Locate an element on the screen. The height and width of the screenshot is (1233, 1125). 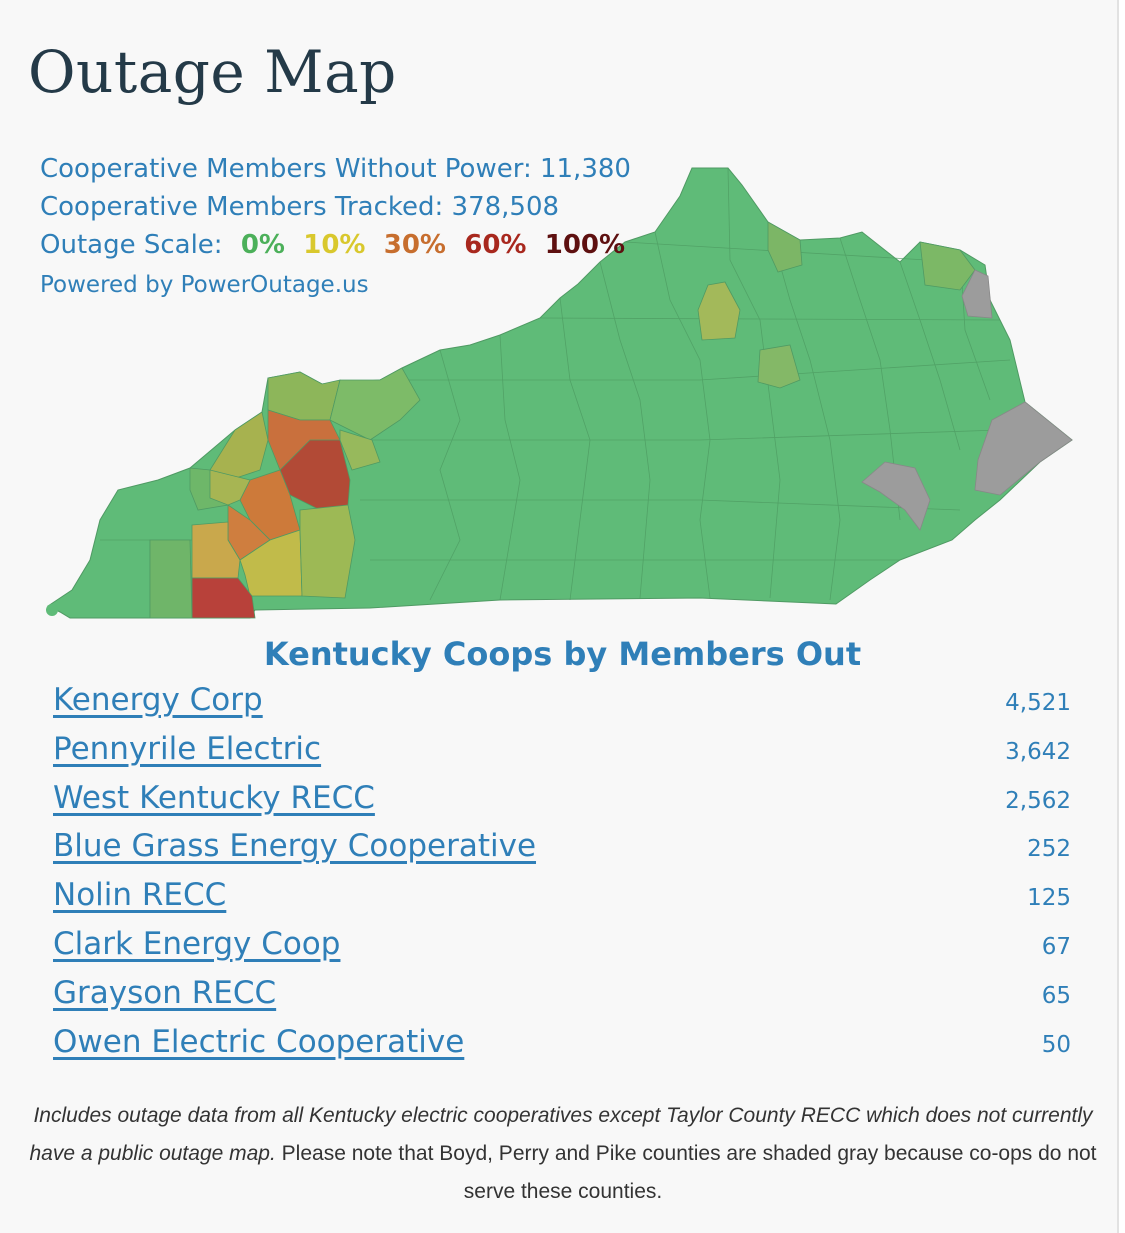
list-item: West Kentucky RECC 2,562 is located at coordinates (562, 804).